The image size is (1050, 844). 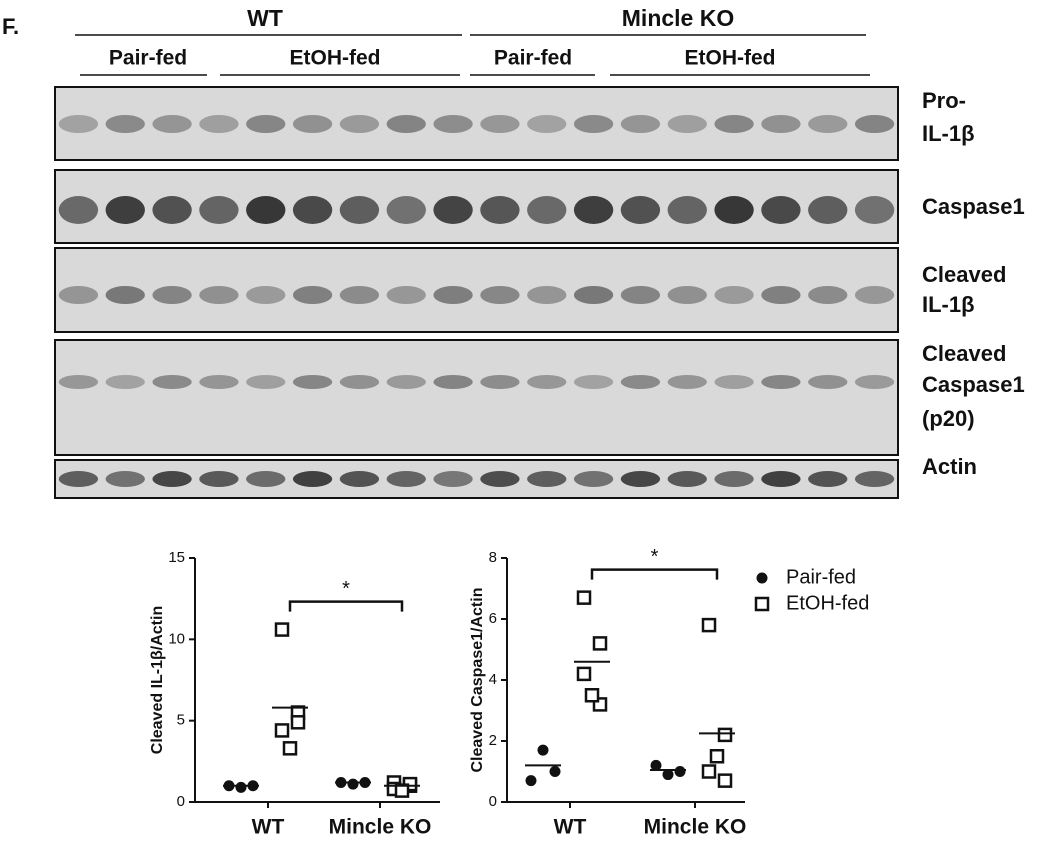 I want to click on row-label: (p20), so click(x=948, y=418).